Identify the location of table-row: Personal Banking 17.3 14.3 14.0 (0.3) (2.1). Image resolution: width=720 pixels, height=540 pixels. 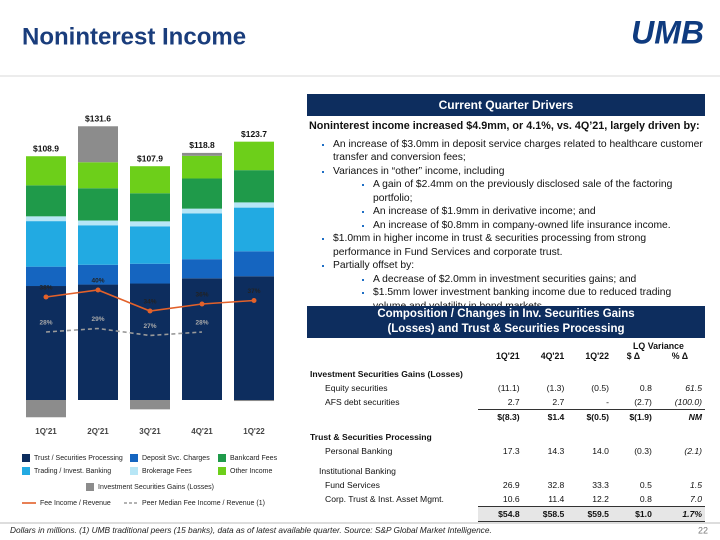
(506, 451).